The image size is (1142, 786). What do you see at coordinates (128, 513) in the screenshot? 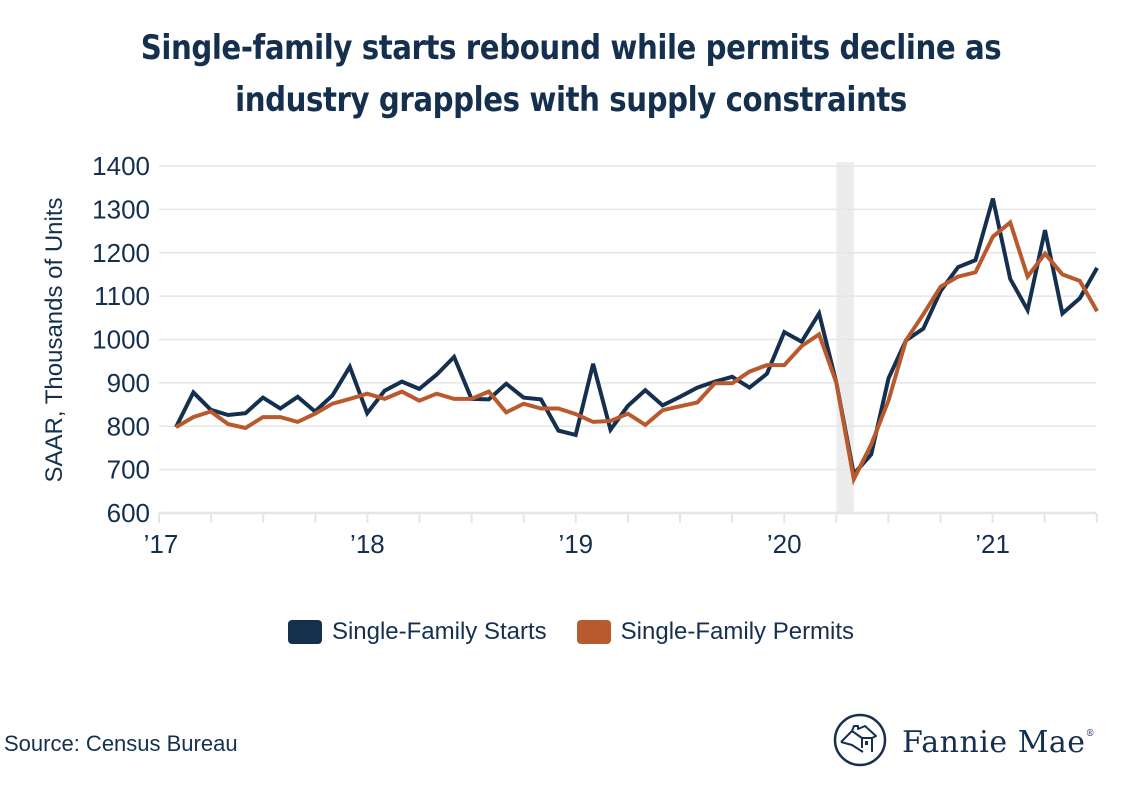
I see `y-tick-label: 600` at bounding box center [128, 513].